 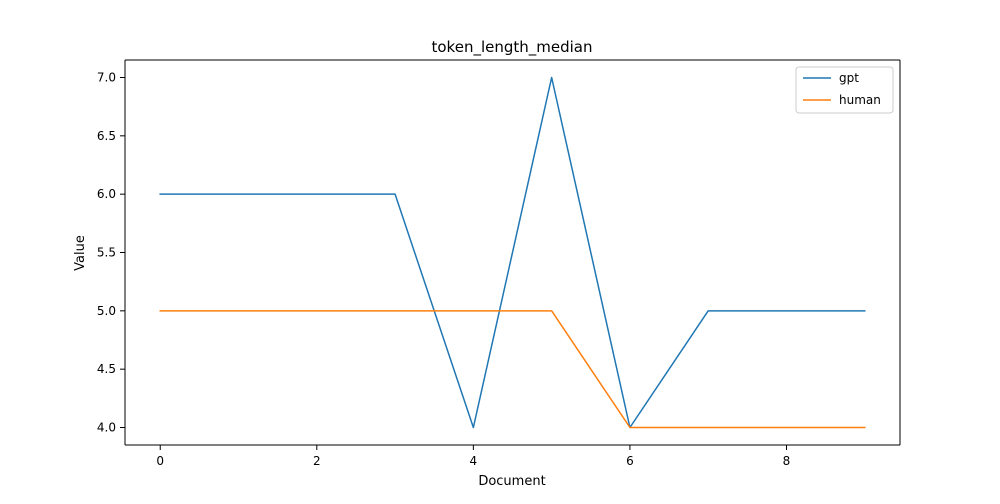 I want to click on x-tick-label: 4, so click(x=474, y=461).